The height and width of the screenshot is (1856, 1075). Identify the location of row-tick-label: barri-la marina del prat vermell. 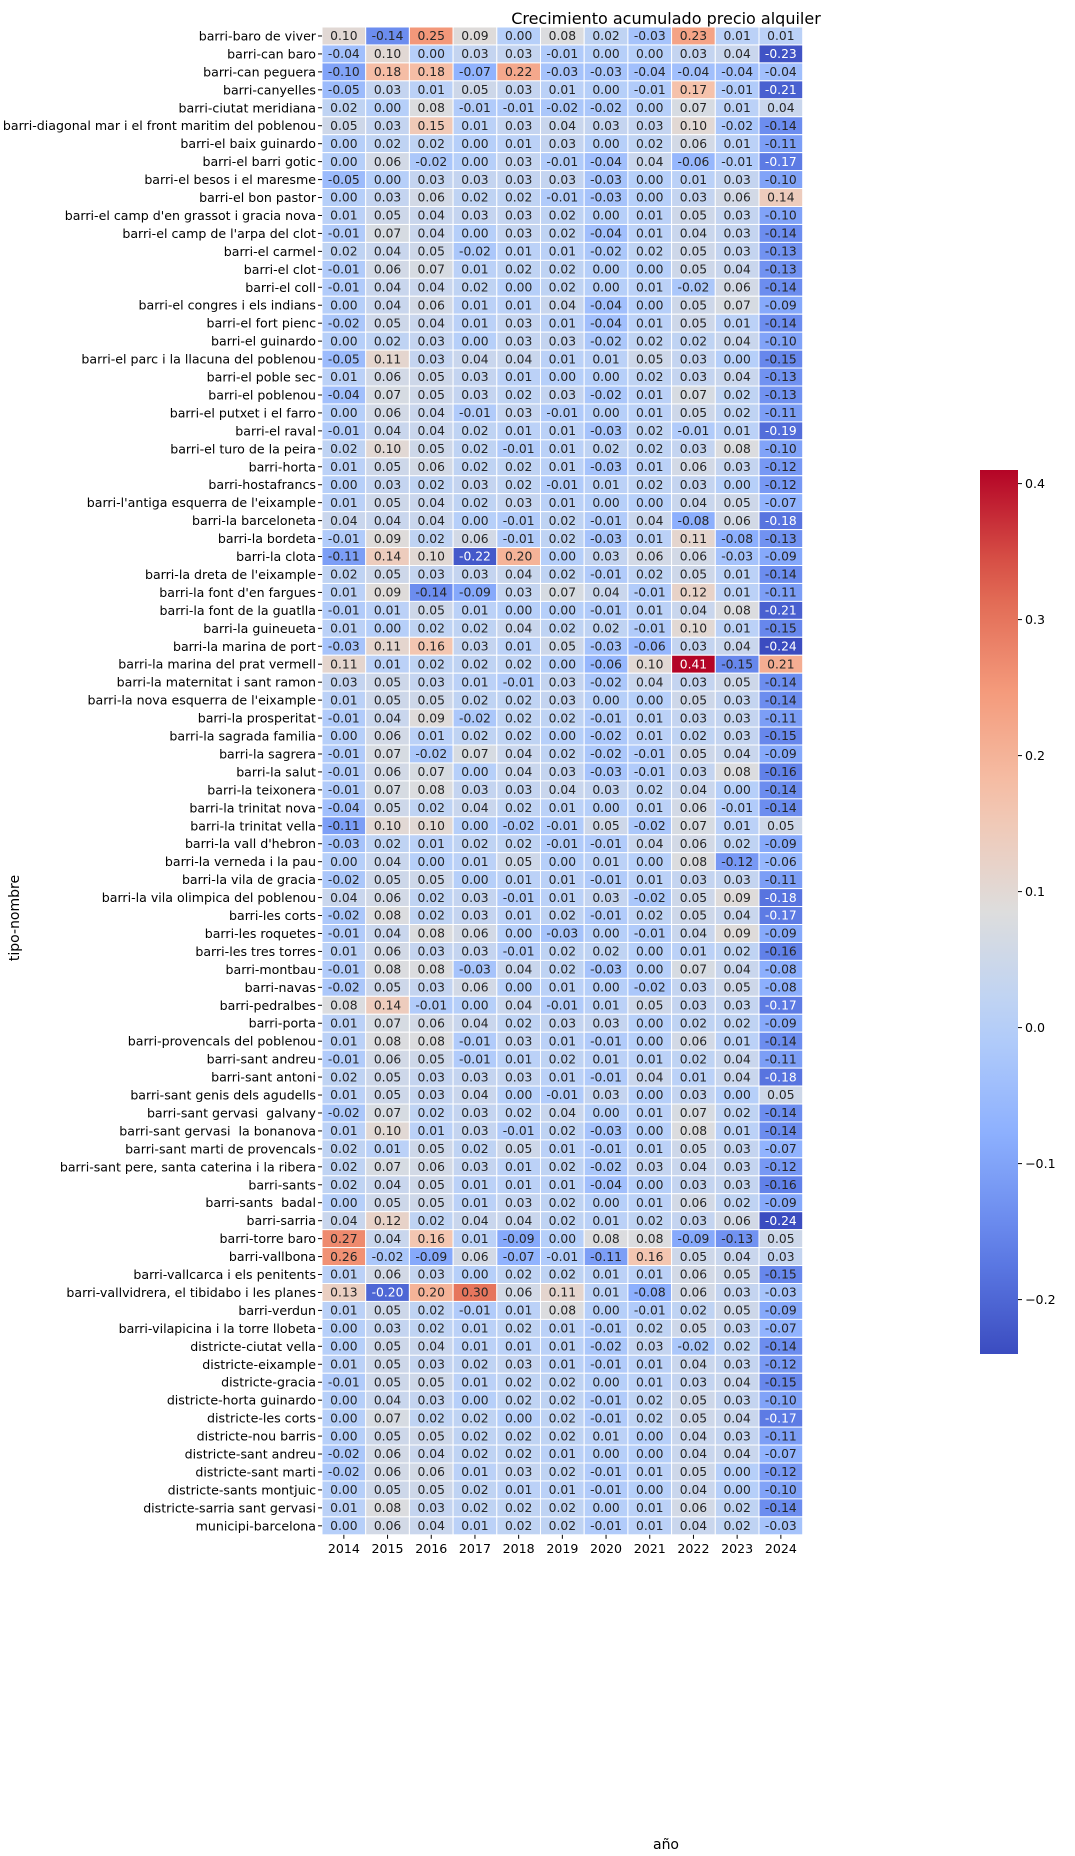
(217, 664).